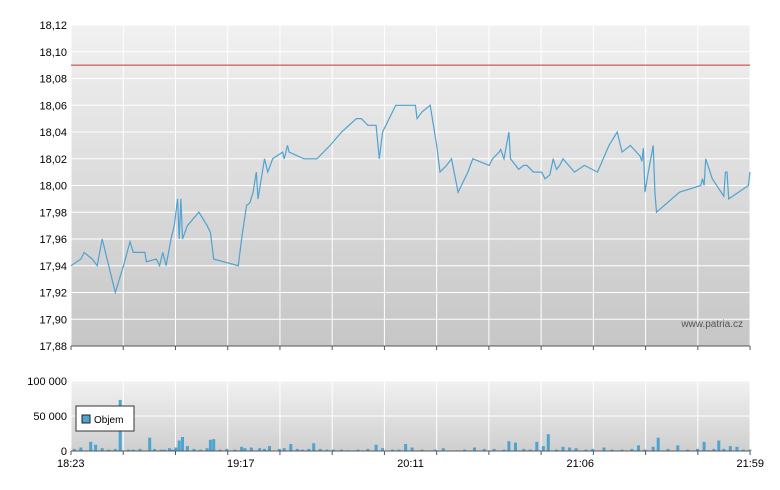 Image resolution: width=780 pixels, height=490 pixels. Describe the element at coordinates (53, 26) in the screenshot. I see `price-y-tick-label: 18,12` at that location.